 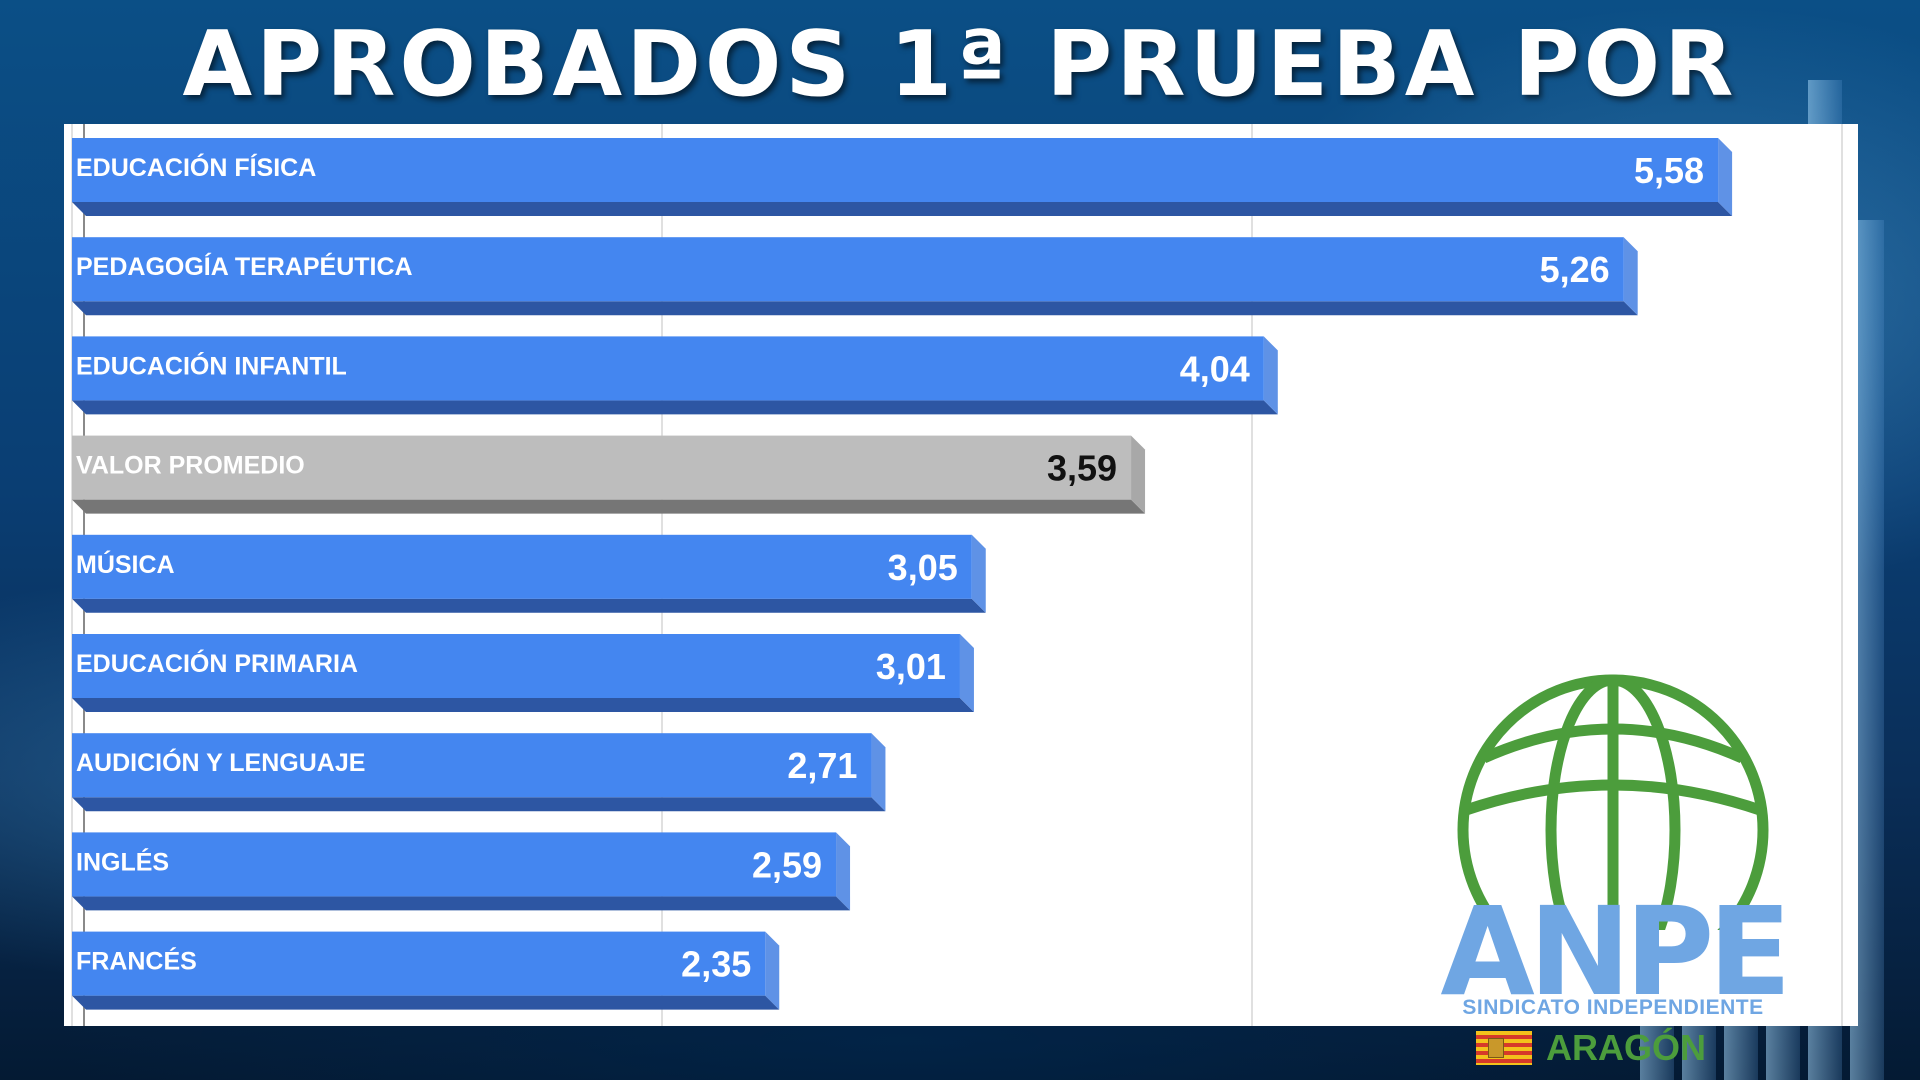 I want to click on bar-value-label: 5,58, so click(x=1669, y=170).